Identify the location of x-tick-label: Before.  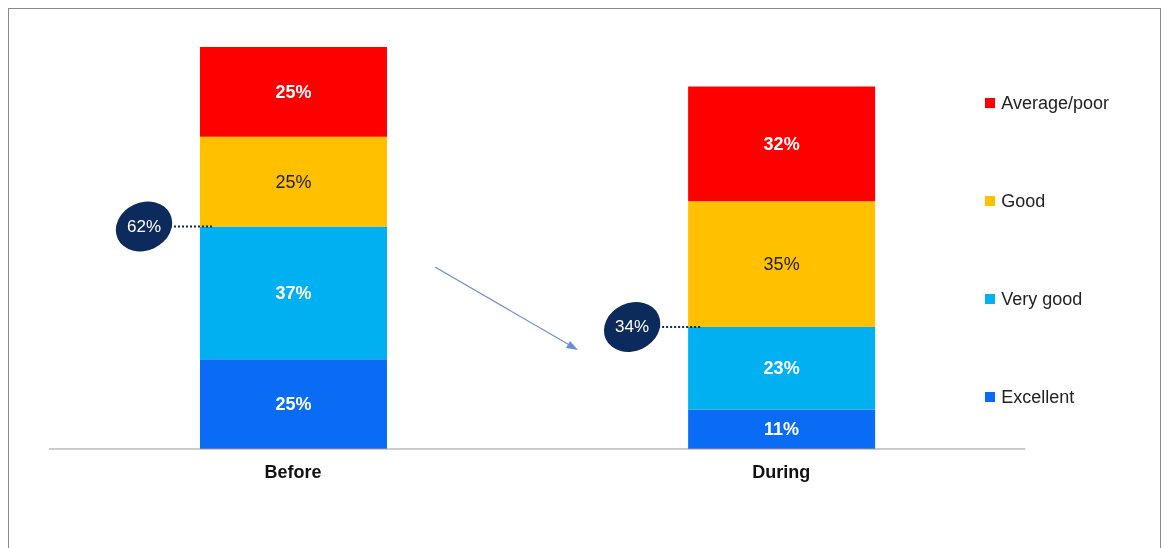
(293, 471).